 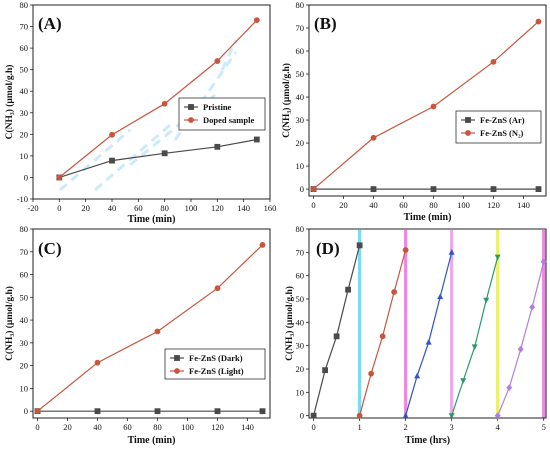 What do you see at coordinates (26, 411) in the screenshot?
I see `y-tick-label: 0` at bounding box center [26, 411].